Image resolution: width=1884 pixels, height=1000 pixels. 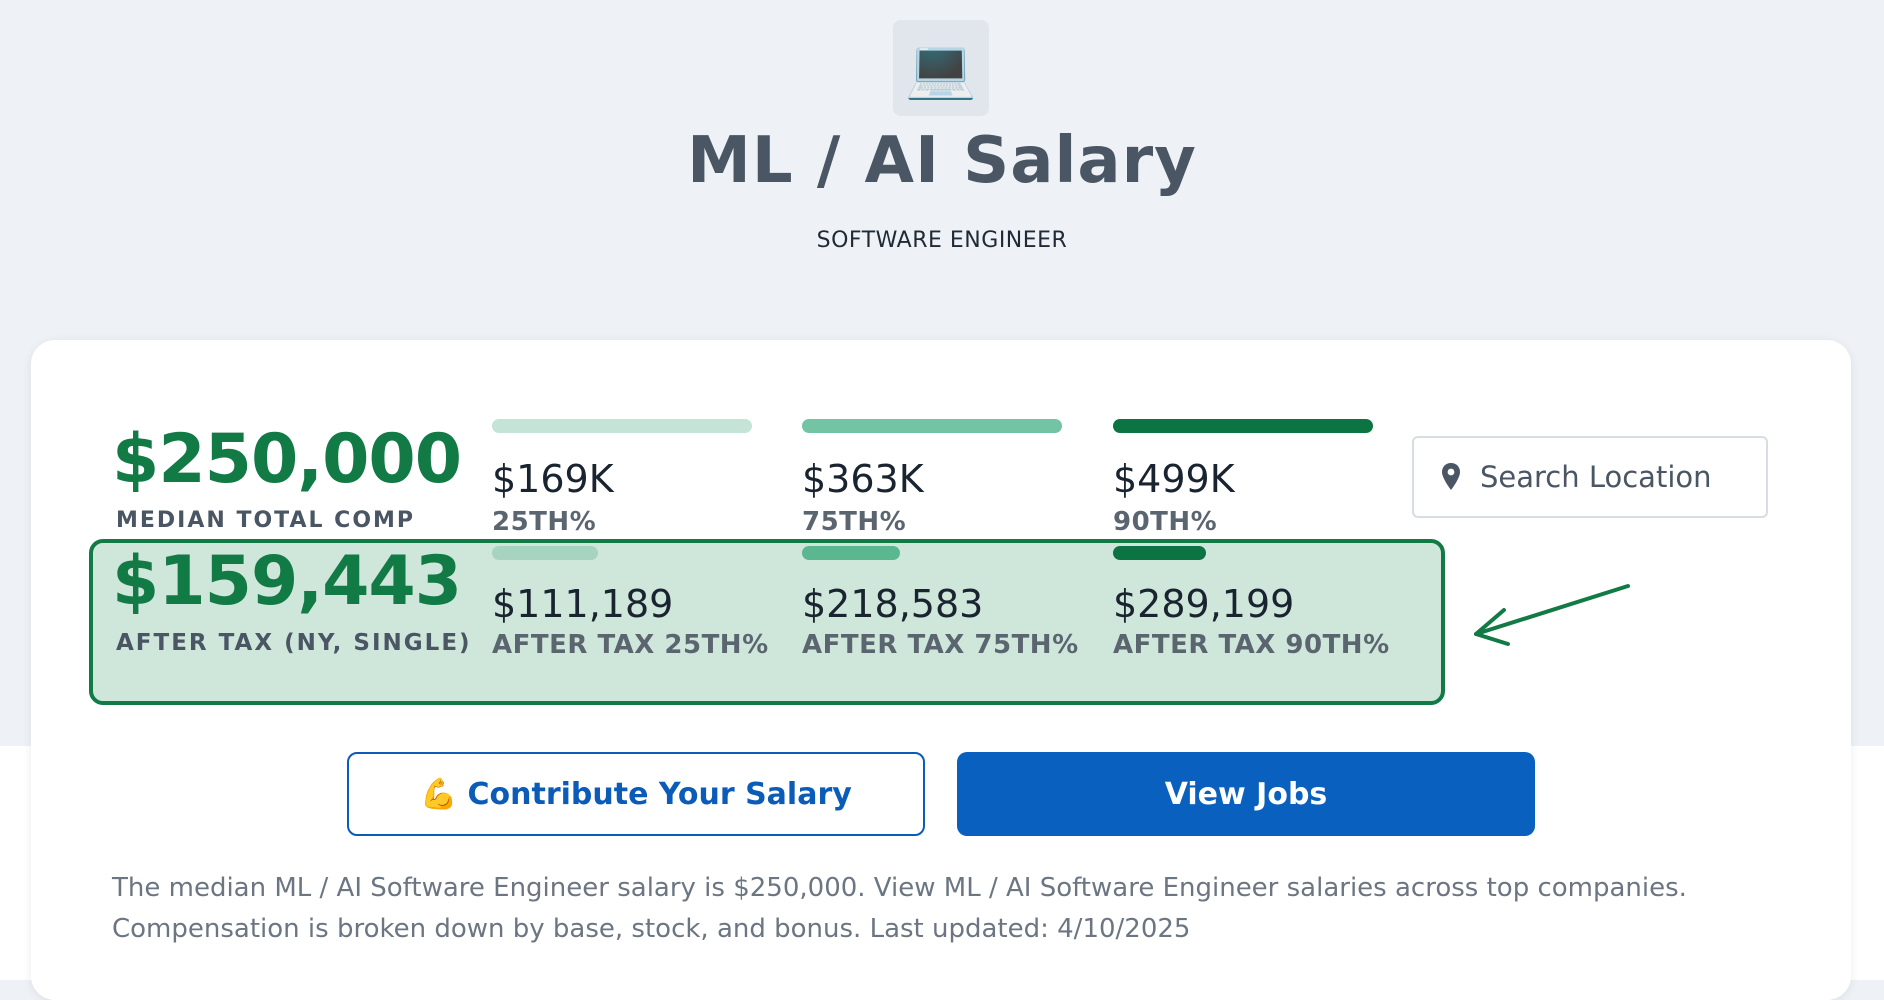 I want to click on median-total-comp-value: $250,000, so click(x=287, y=459).